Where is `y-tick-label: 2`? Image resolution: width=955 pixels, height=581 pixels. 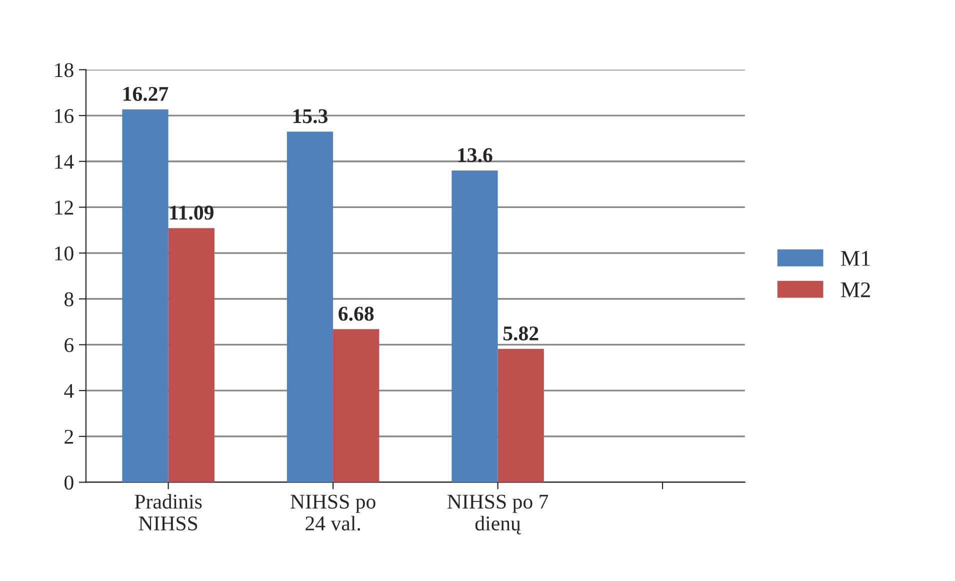 y-tick-label: 2 is located at coordinates (68, 437).